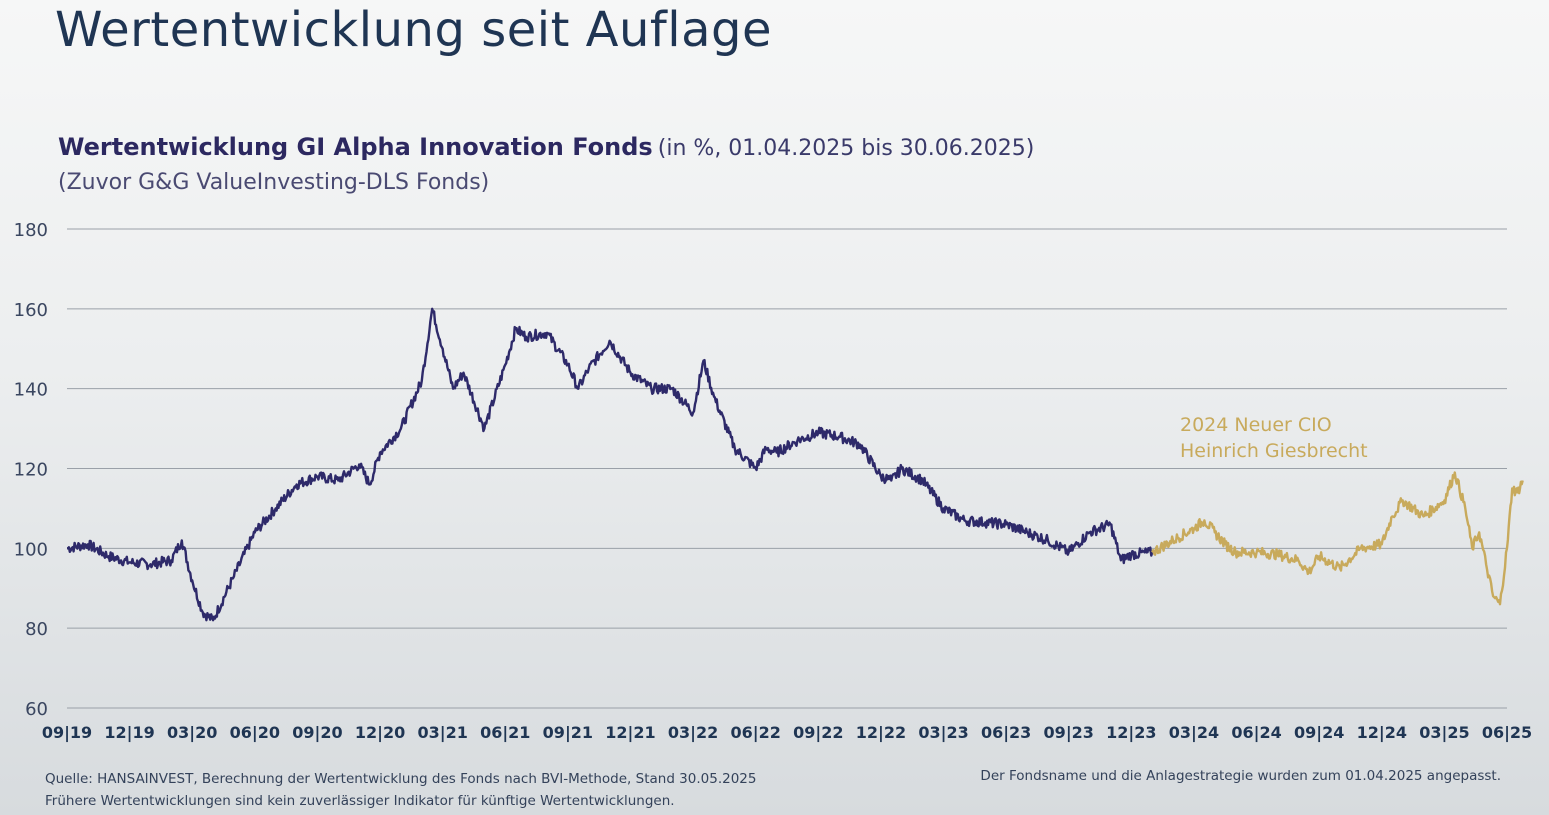 This screenshot has width=1549, height=815. Describe the element at coordinates (818, 733) in the screenshot. I see `x-tick-label: 09|22` at that location.